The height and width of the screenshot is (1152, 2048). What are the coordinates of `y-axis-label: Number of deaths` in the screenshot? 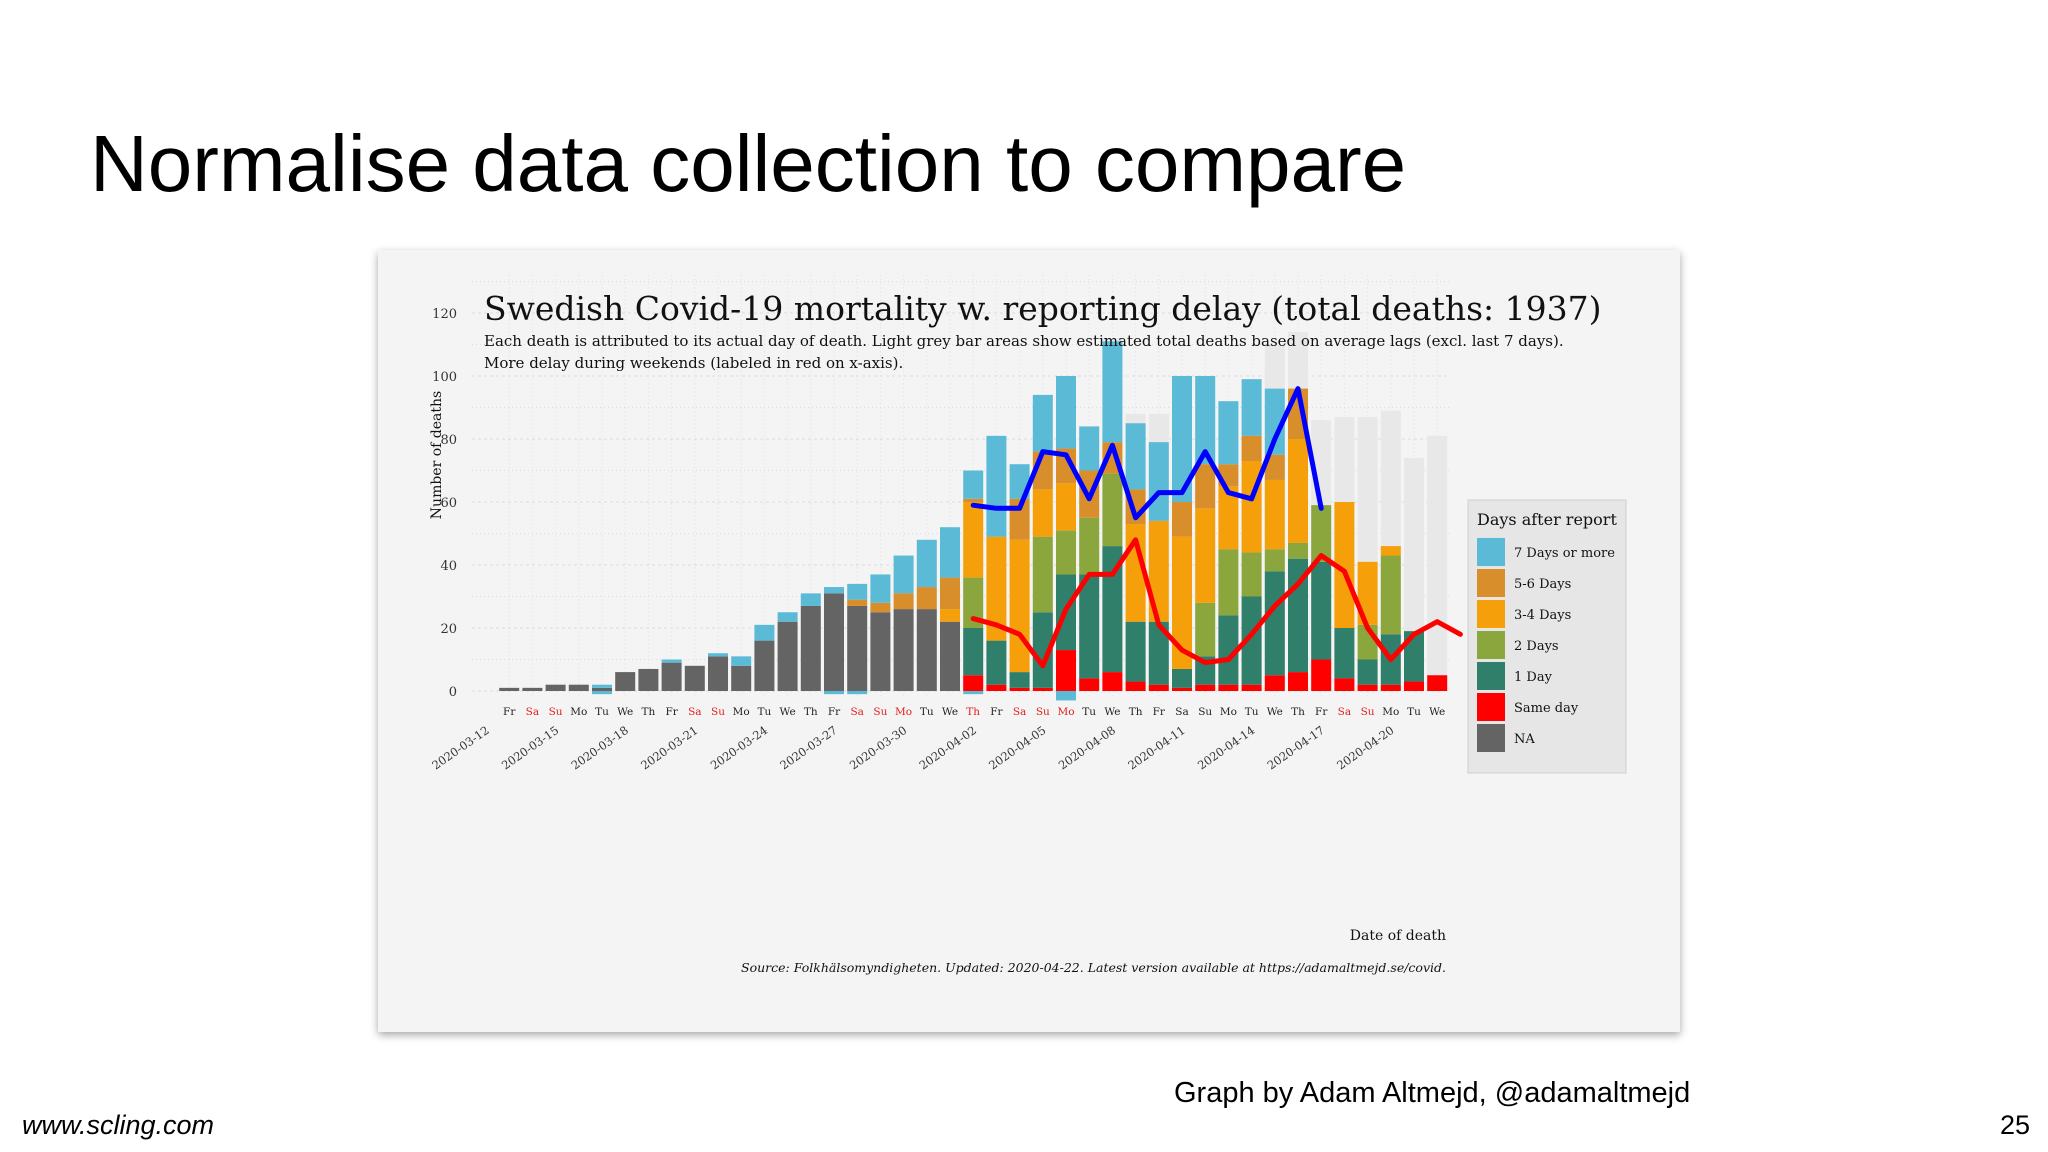 It's located at (437, 455).